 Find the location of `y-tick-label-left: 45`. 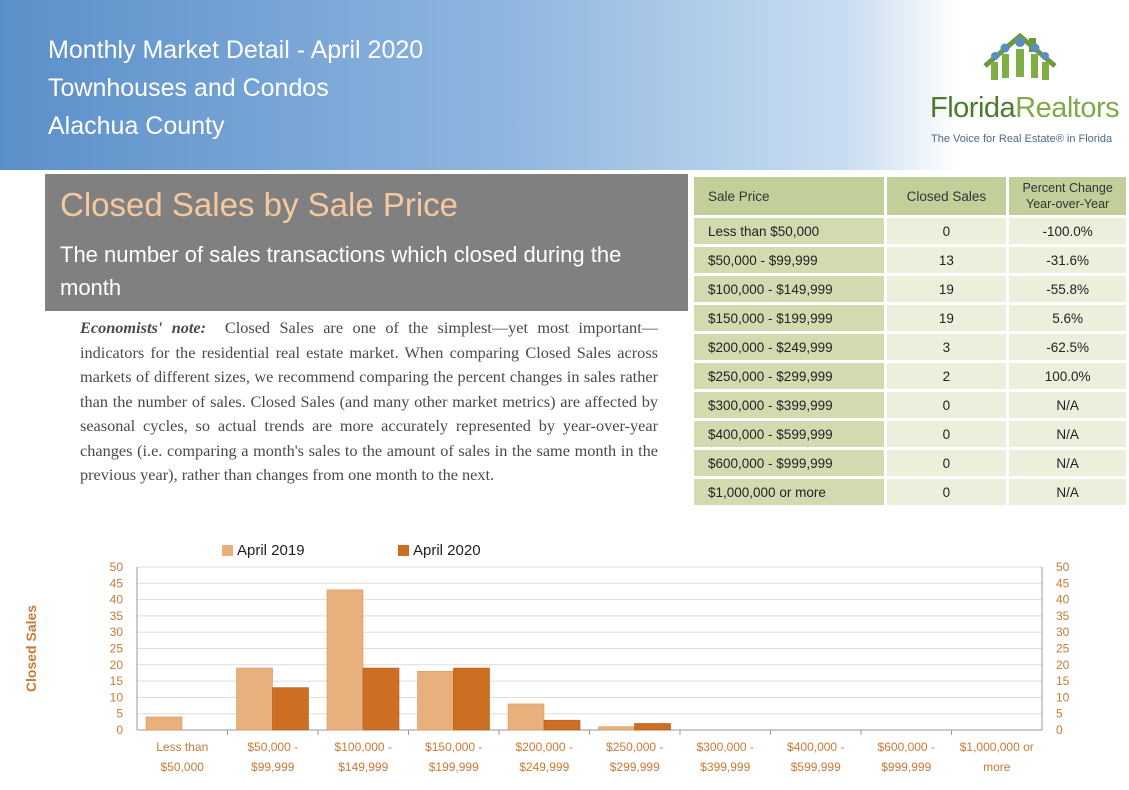

y-tick-label-left: 45 is located at coordinates (117, 583).